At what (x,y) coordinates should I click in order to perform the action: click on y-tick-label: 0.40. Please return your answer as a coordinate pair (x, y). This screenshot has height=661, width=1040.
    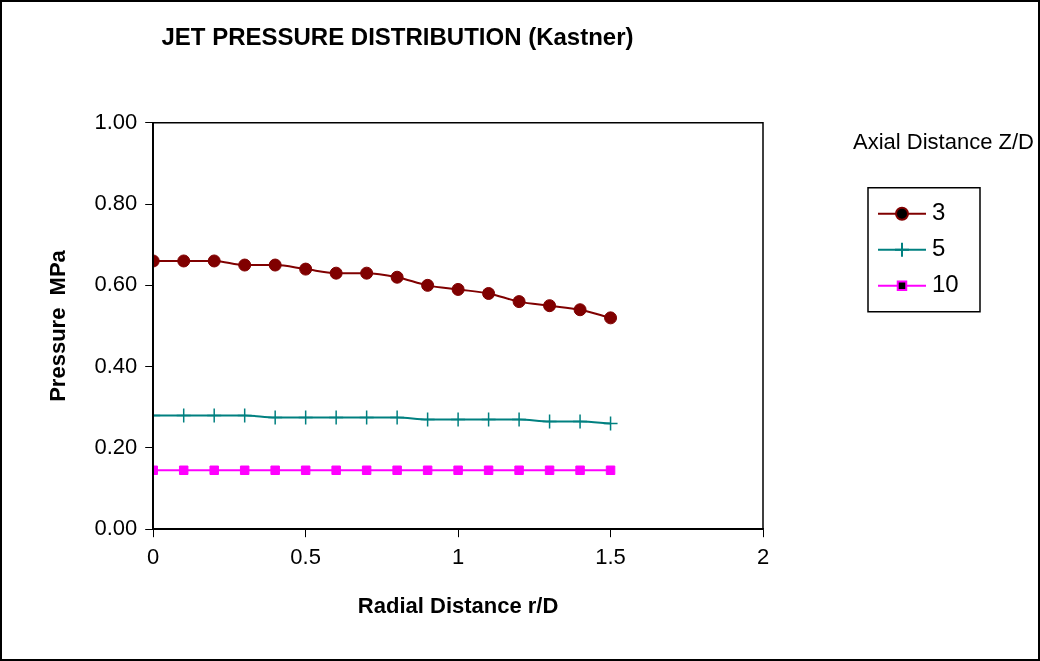
    Looking at the image, I should click on (116, 365).